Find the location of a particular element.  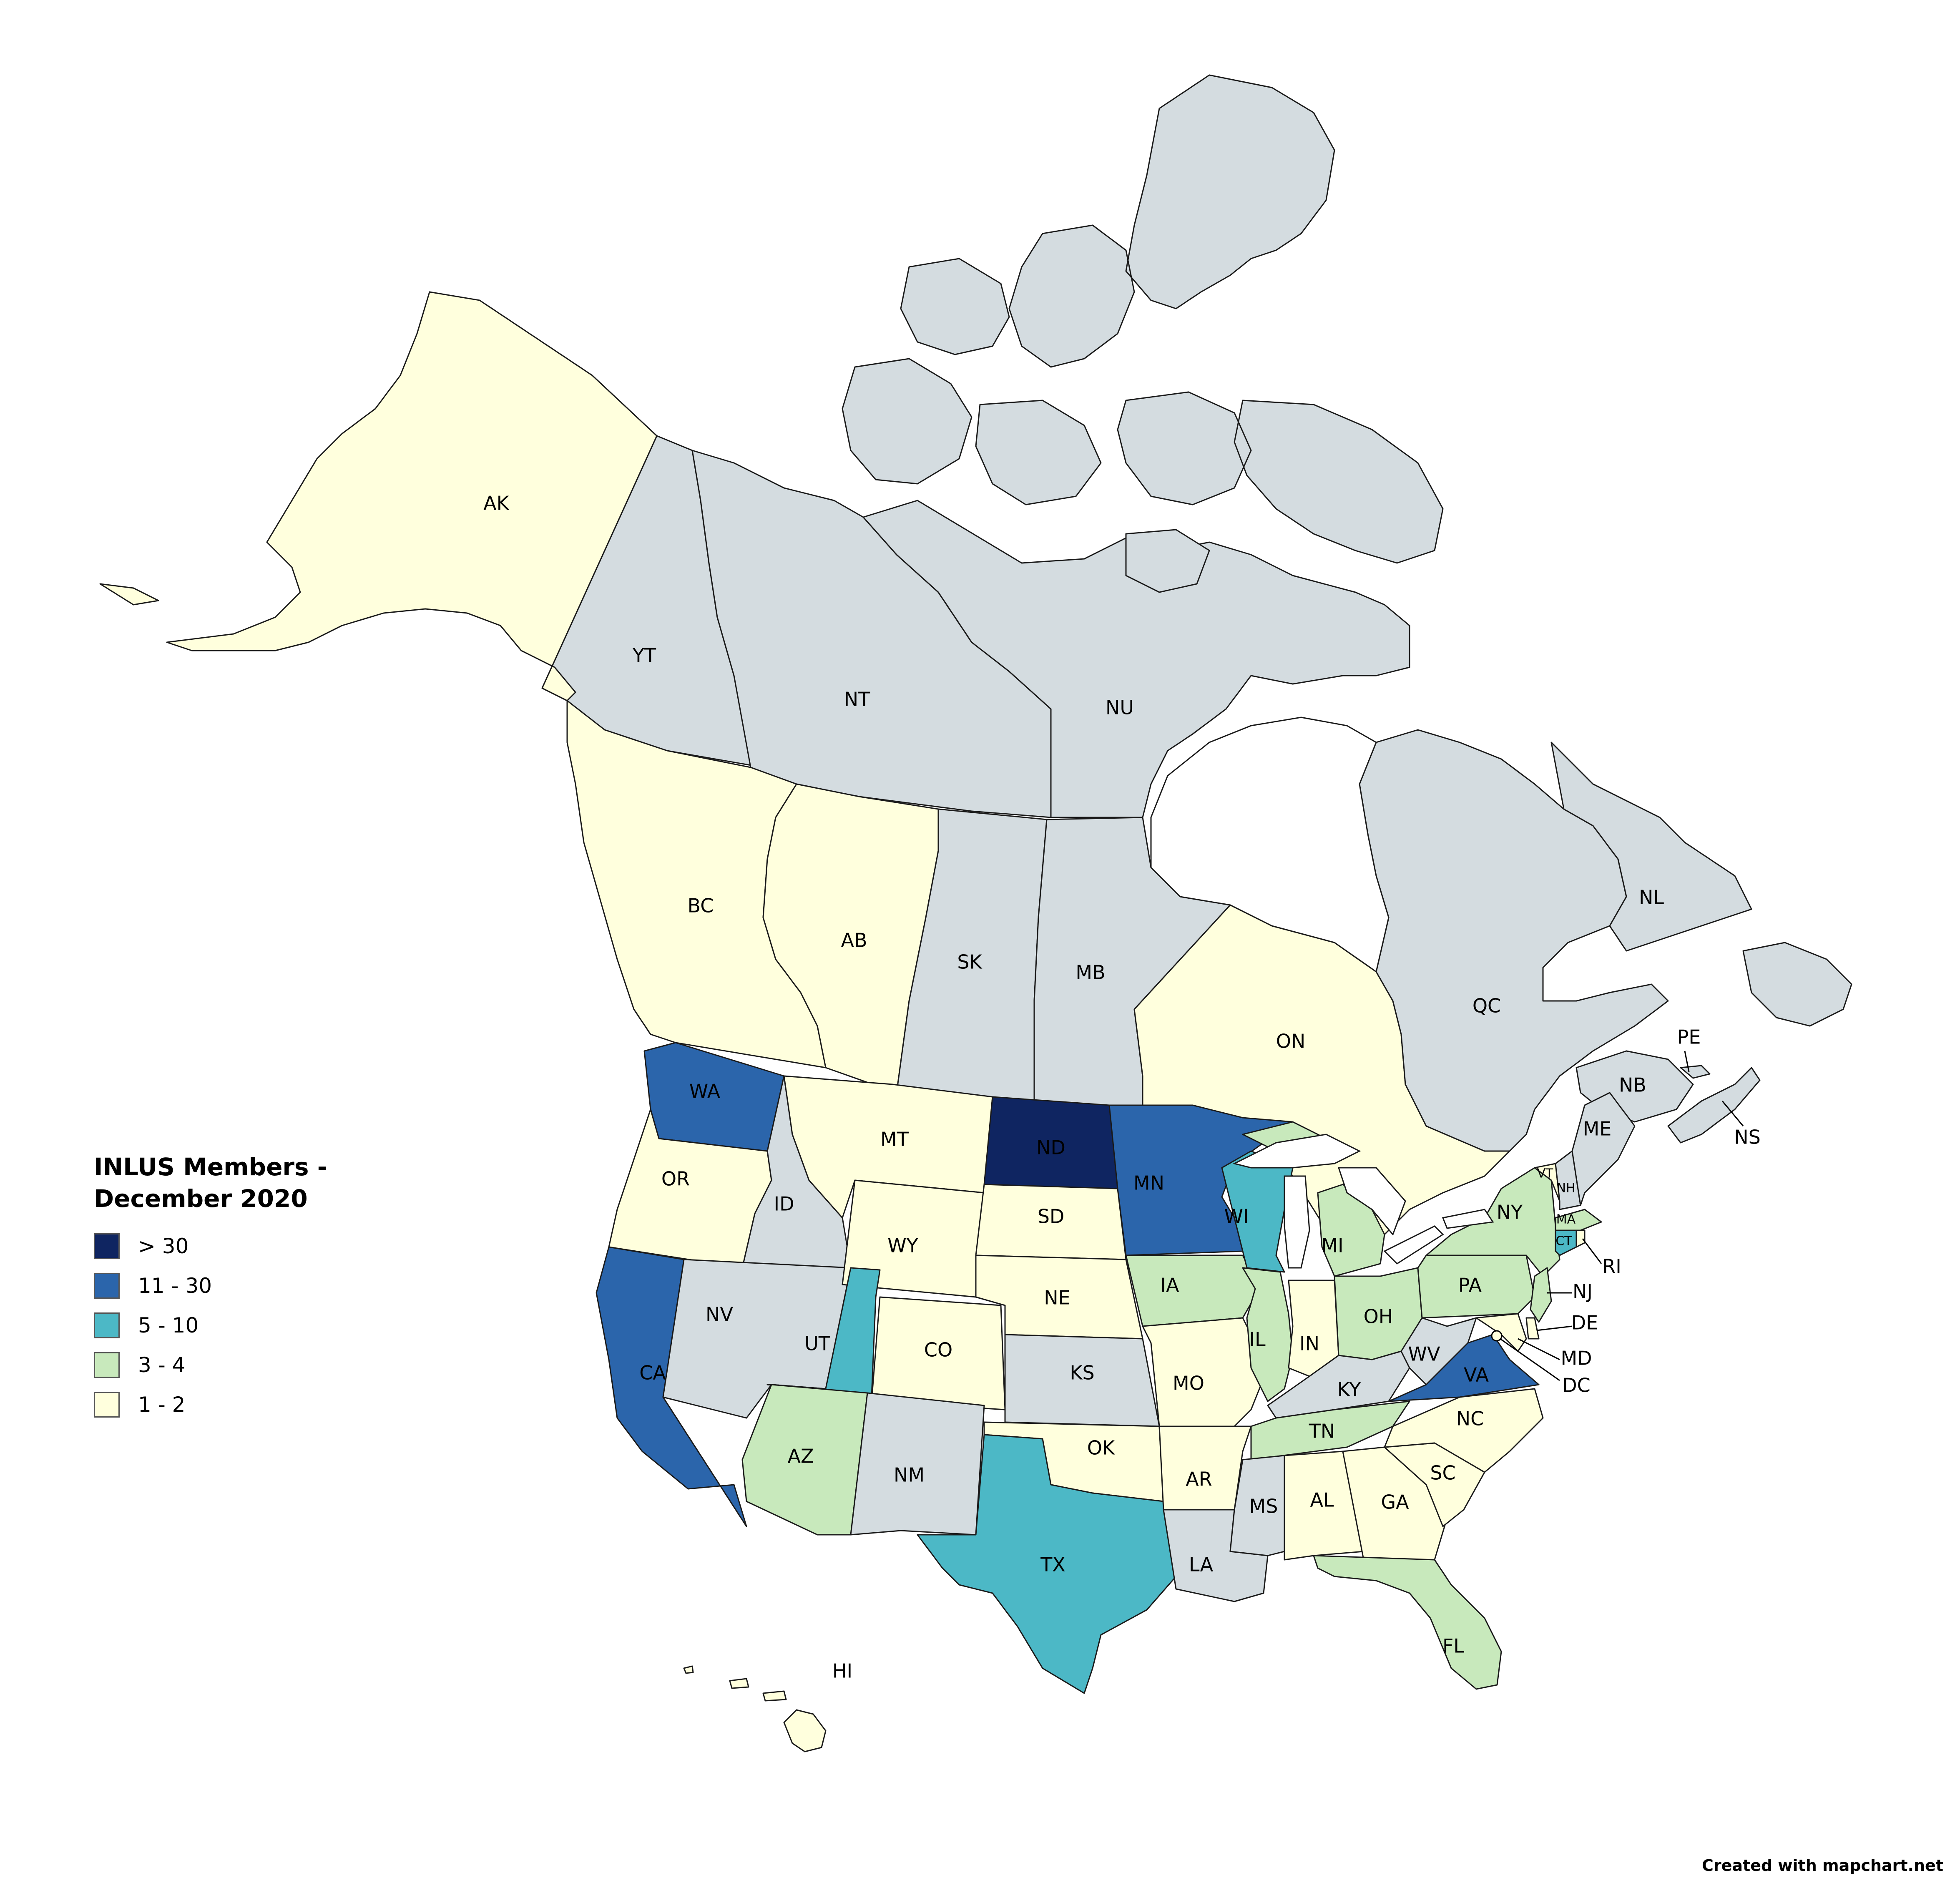

region-al is located at coordinates (1324, 1506).